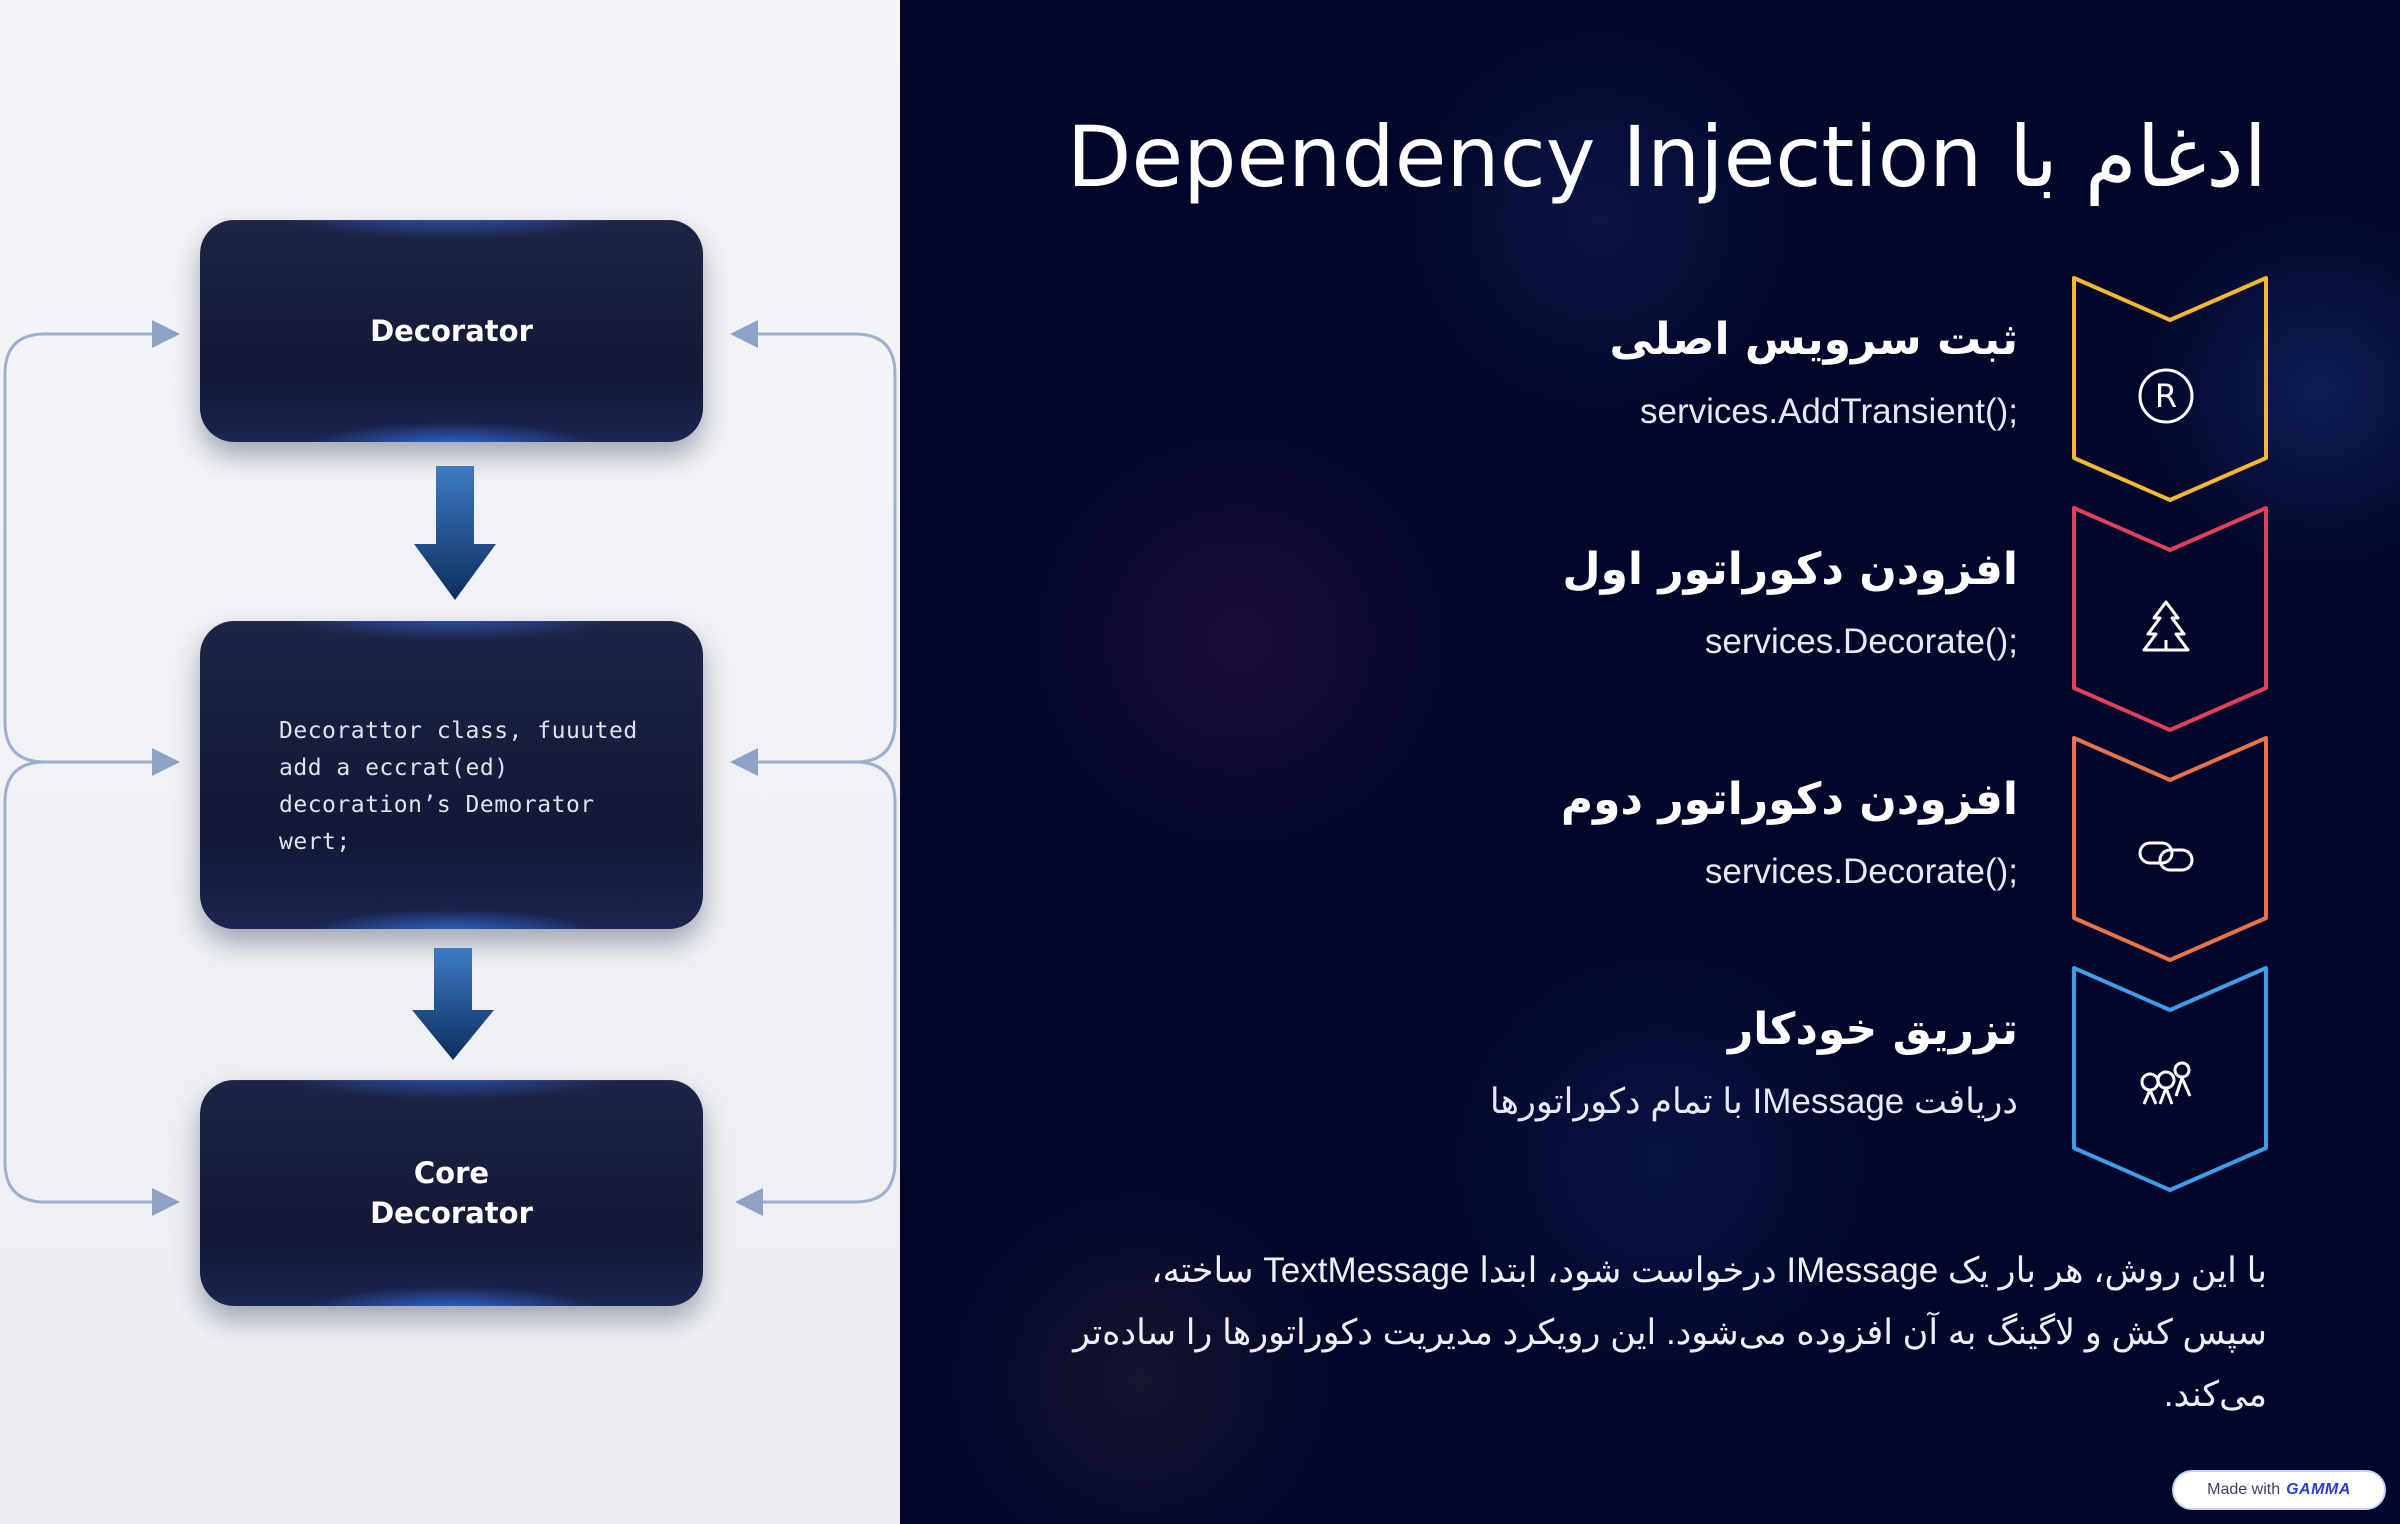 The width and height of the screenshot is (2400, 1524). I want to click on page-title: ادغام با Dependency Injection, so click(1666, 157).